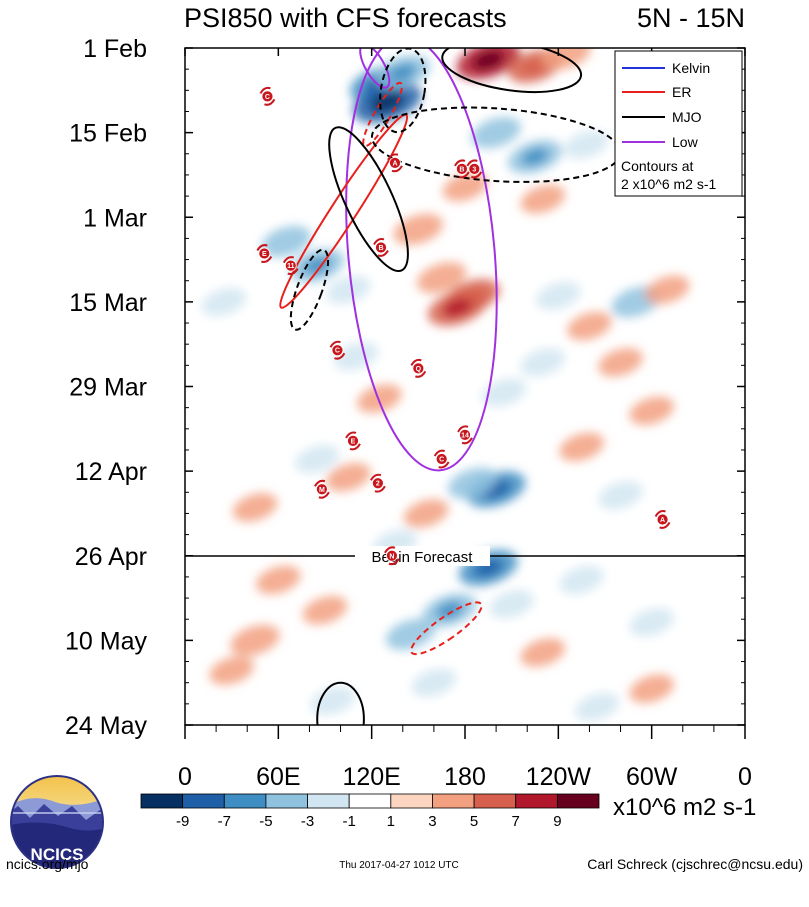  Describe the element at coordinates (687, 117) in the screenshot. I see `legend-mjo: MJO` at that location.